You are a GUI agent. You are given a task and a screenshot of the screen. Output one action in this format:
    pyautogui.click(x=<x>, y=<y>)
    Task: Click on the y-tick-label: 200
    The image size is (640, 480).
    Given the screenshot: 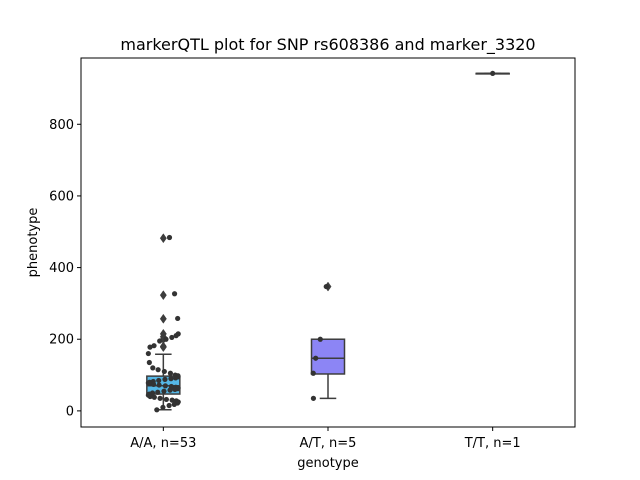 What is the action you would take?
    pyautogui.click(x=61, y=340)
    